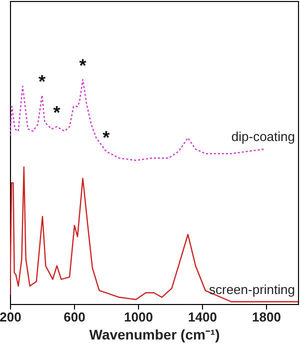  I want to click on x-axis-title: Wavenumber (cm⁻¹), so click(154, 334).